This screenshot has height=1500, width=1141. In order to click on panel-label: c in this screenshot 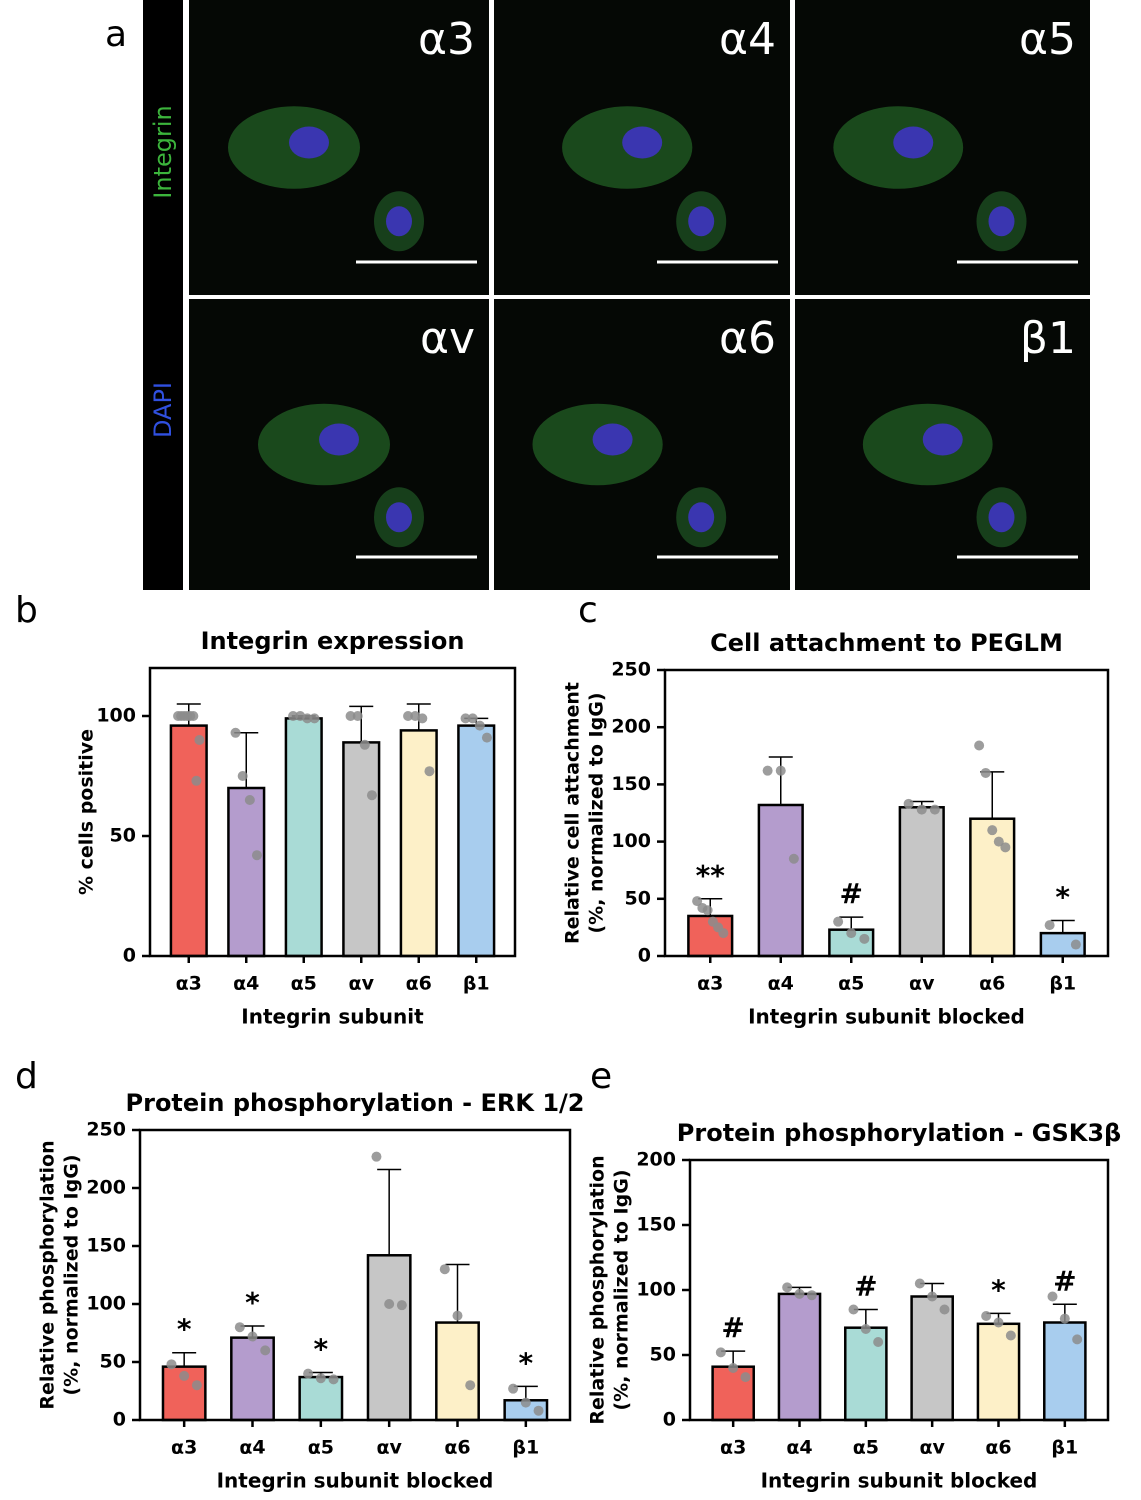, I will do `click(588, 610)`.